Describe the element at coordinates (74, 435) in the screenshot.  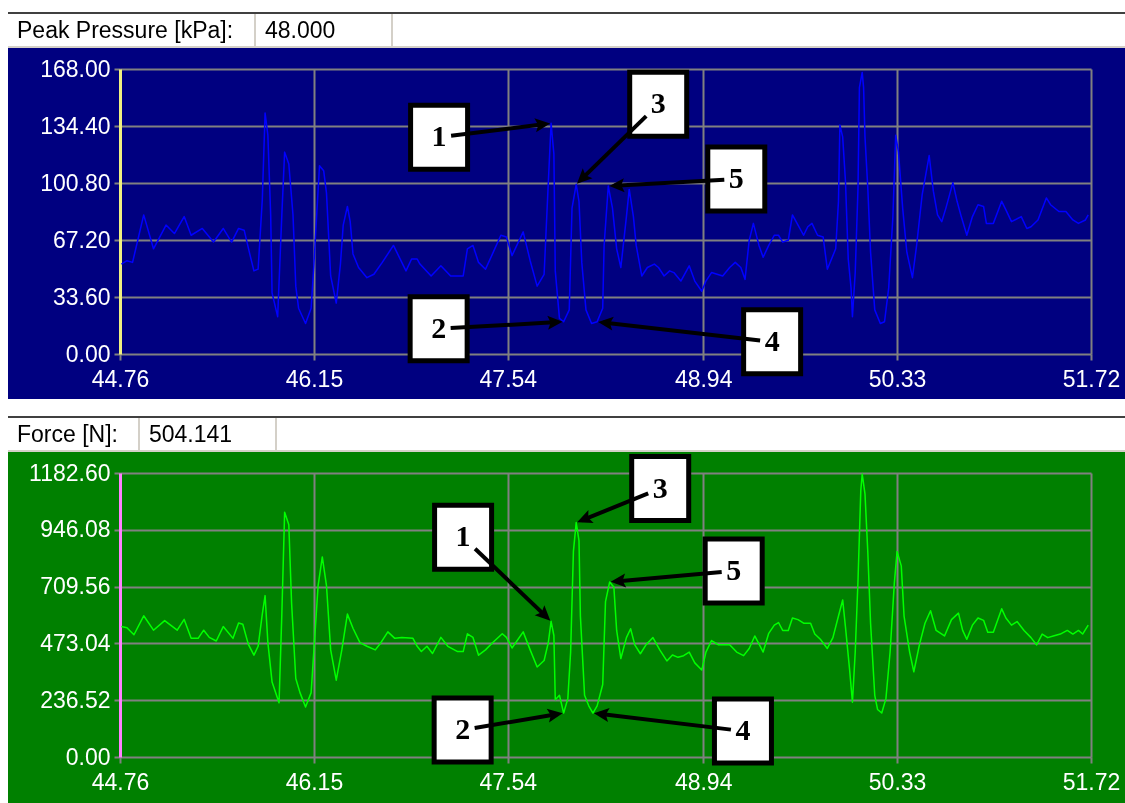
I see `chart-title: Force [N]:` at that location.